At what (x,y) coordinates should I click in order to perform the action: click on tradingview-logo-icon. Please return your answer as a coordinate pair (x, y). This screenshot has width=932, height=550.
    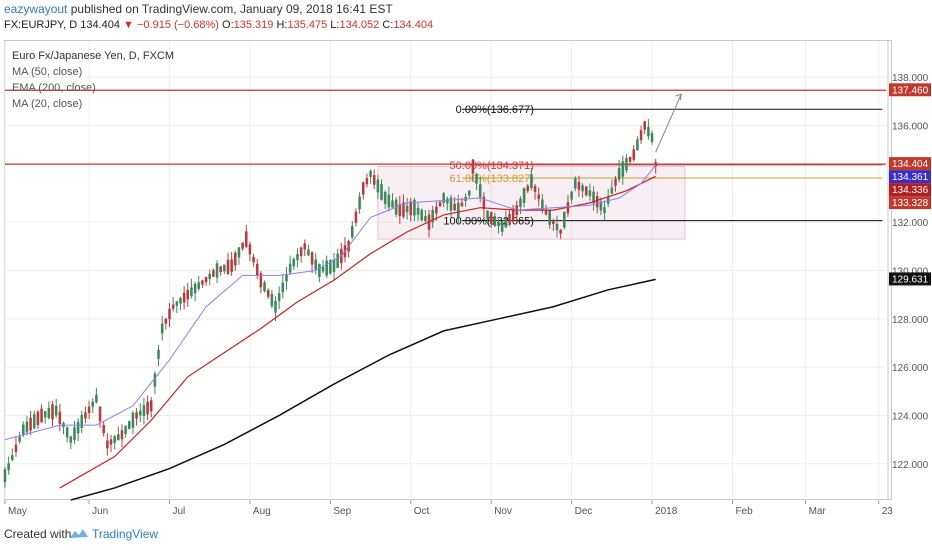
    Looking at the image, I should click on (79, 533).